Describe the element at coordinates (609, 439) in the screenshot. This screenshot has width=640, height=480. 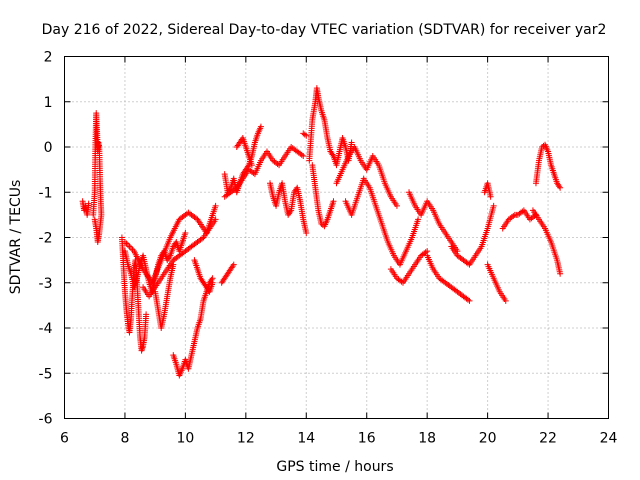
I see `x-tick-label: 24` at that location.